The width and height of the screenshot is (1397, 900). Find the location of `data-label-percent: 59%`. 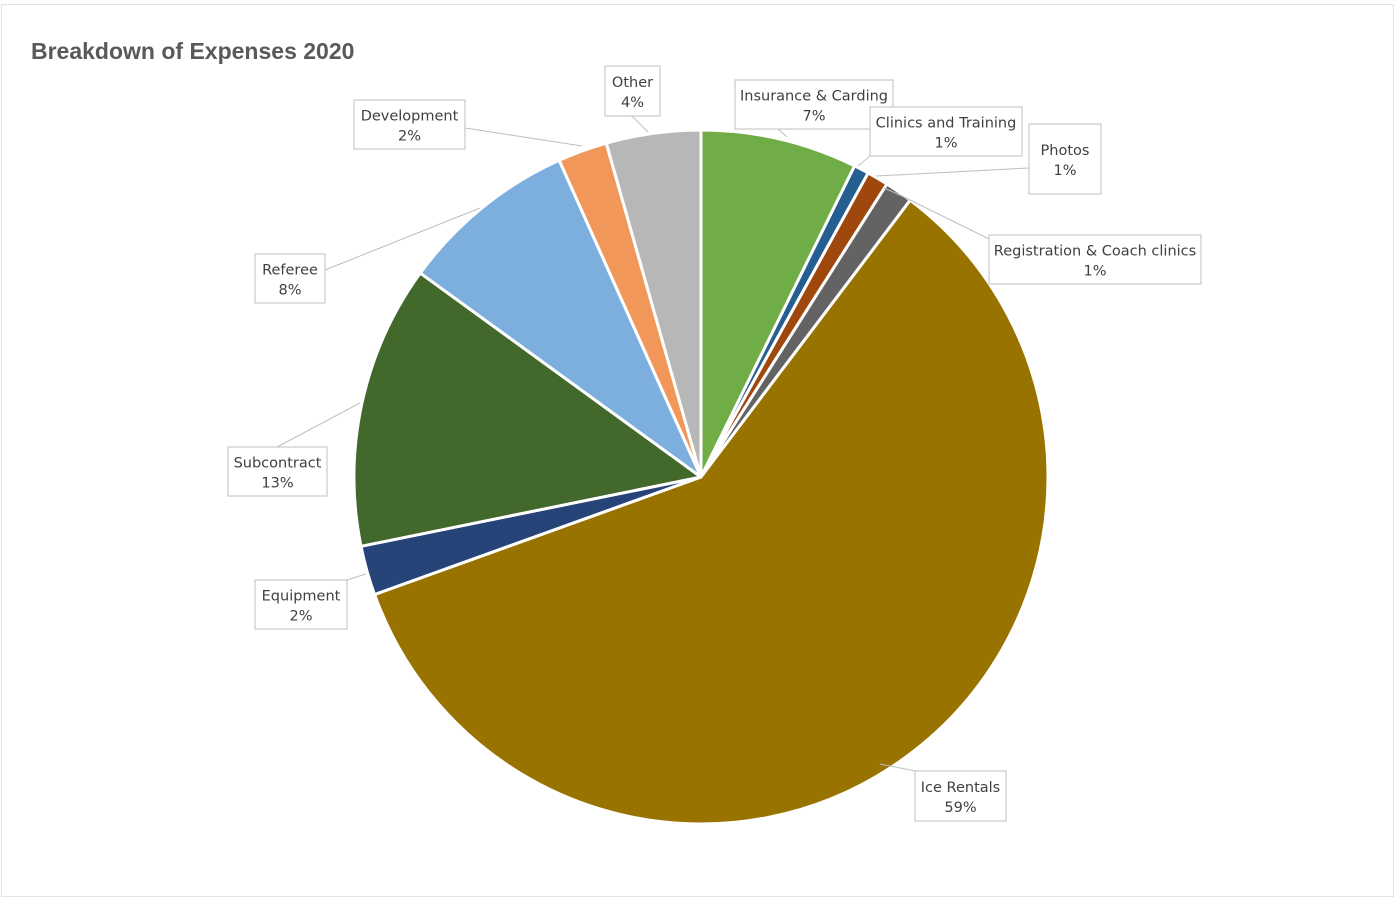

data-label-percent: 59% is located at coordinates (960, 808).